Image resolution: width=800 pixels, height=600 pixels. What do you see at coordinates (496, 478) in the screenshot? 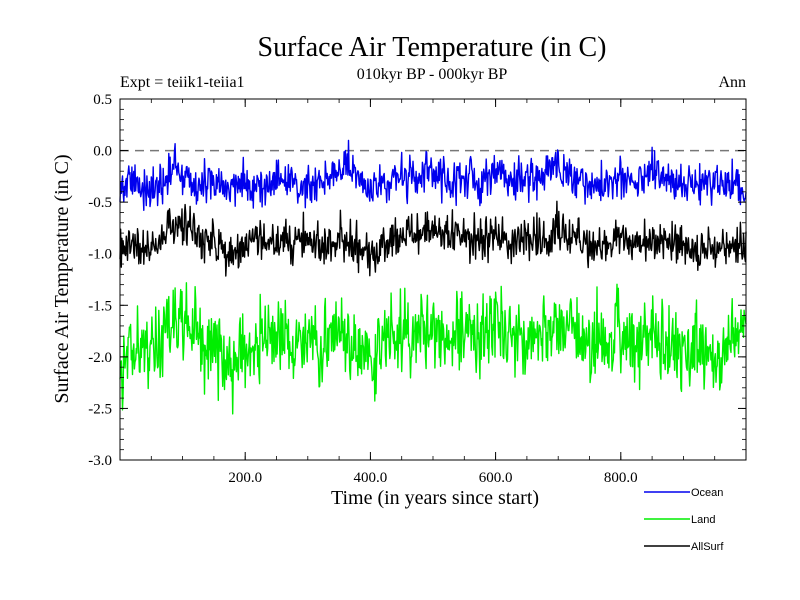
I see `x-tick-label: 600.0` at bounding box center [496, 478].